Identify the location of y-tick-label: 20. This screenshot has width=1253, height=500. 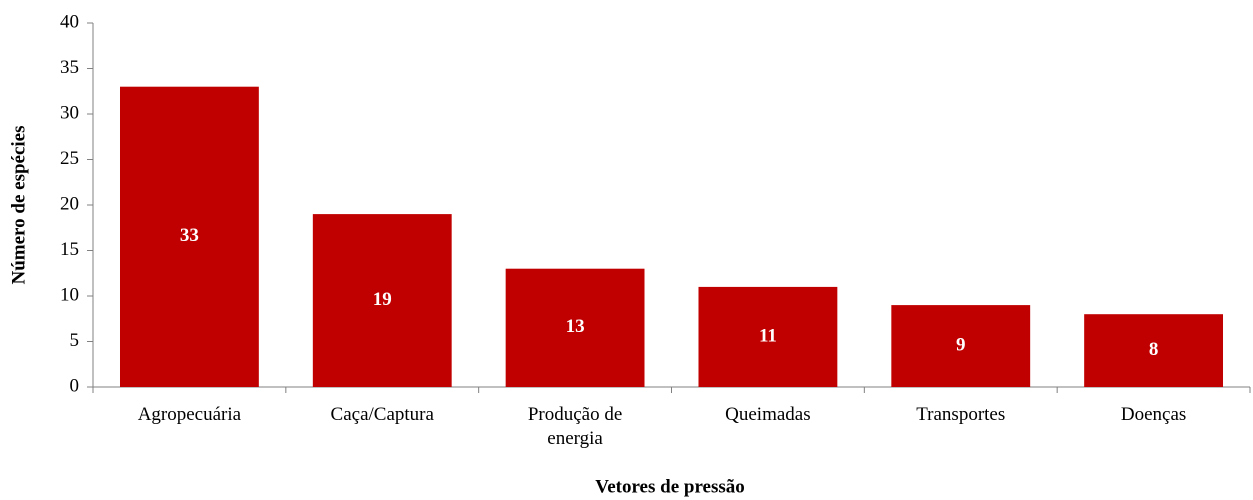
(69, 203).